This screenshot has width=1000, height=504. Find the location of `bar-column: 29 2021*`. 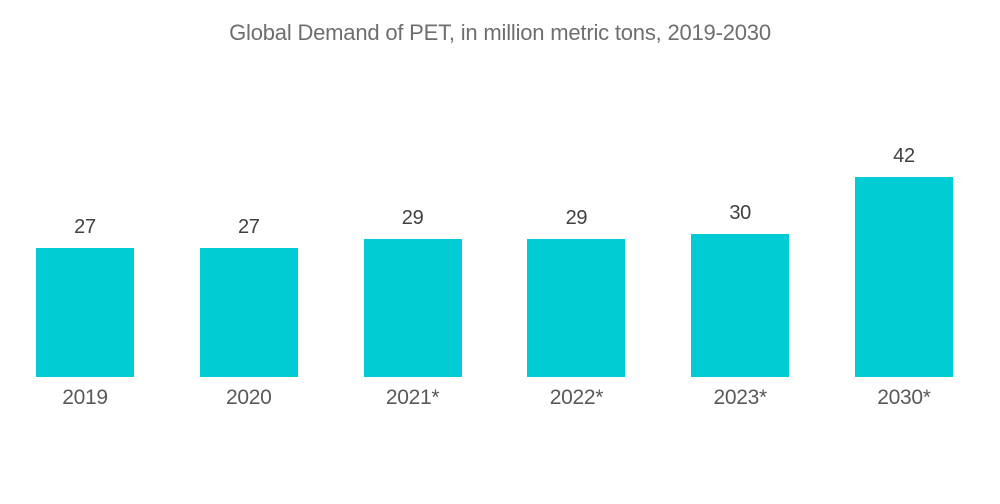

bar-column: 29 2021* is located at coordinates (412, 309).